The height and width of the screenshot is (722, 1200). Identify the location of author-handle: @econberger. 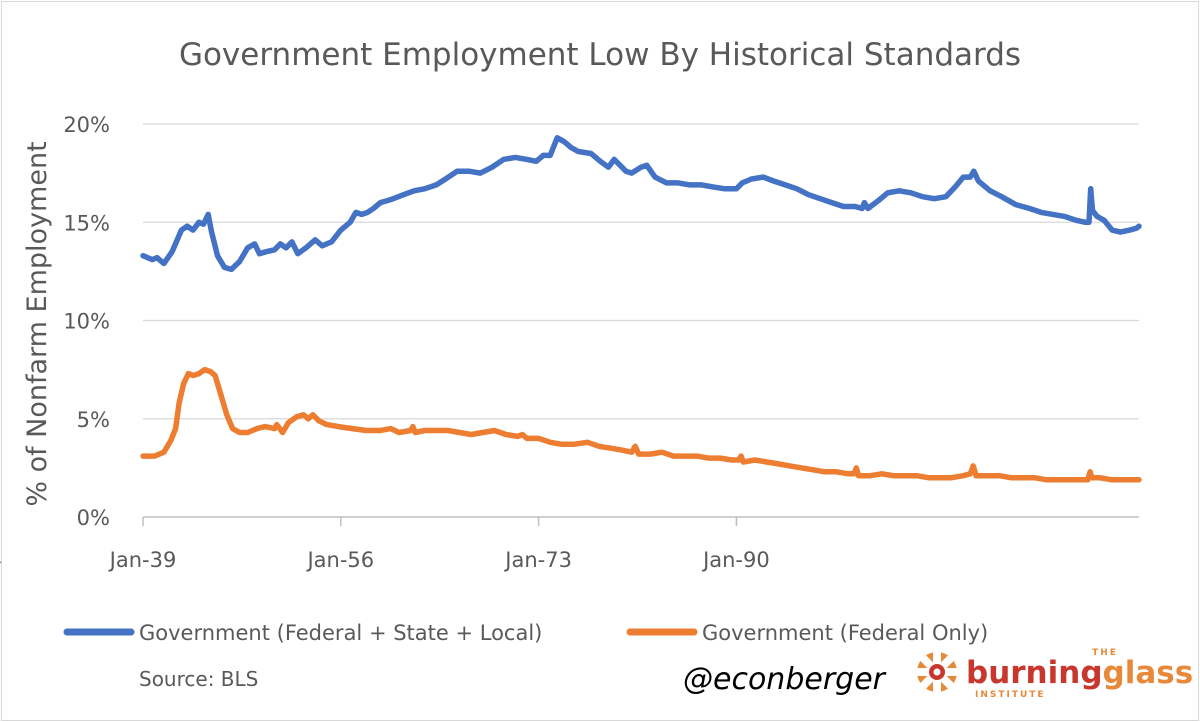
(785, 679).